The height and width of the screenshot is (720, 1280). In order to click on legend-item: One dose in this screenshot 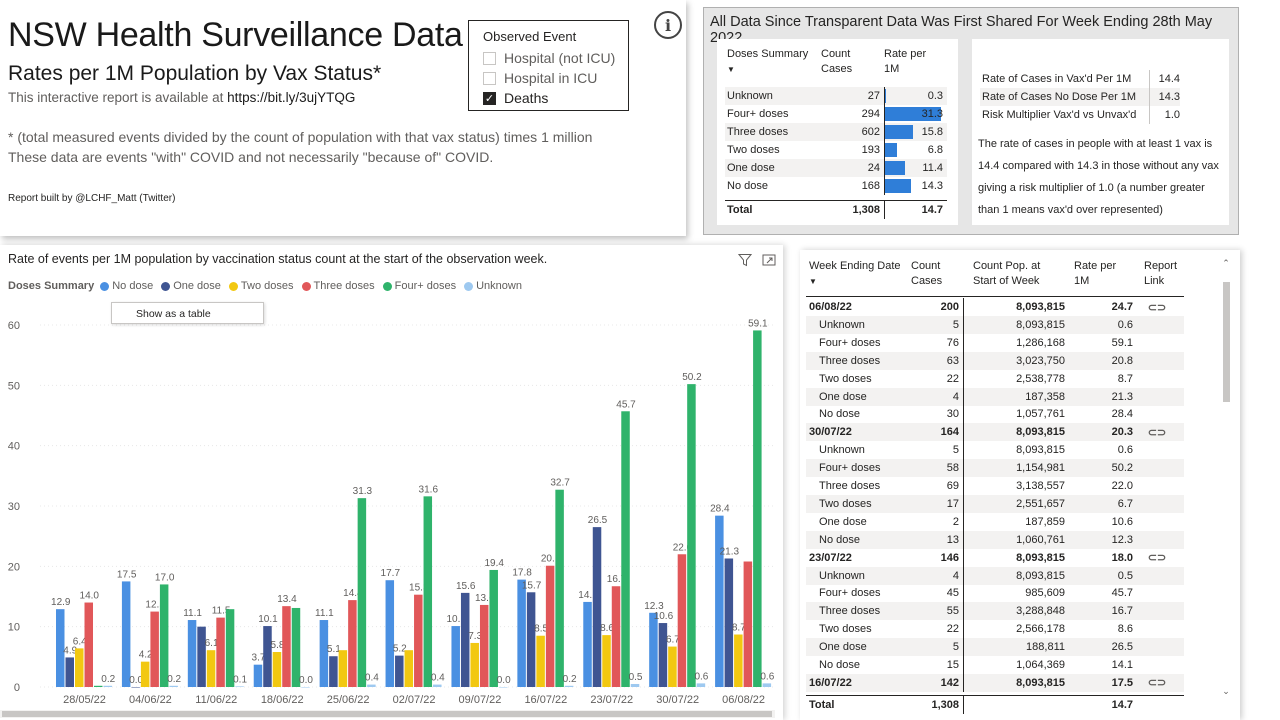, I will do `click(191, 286)`.